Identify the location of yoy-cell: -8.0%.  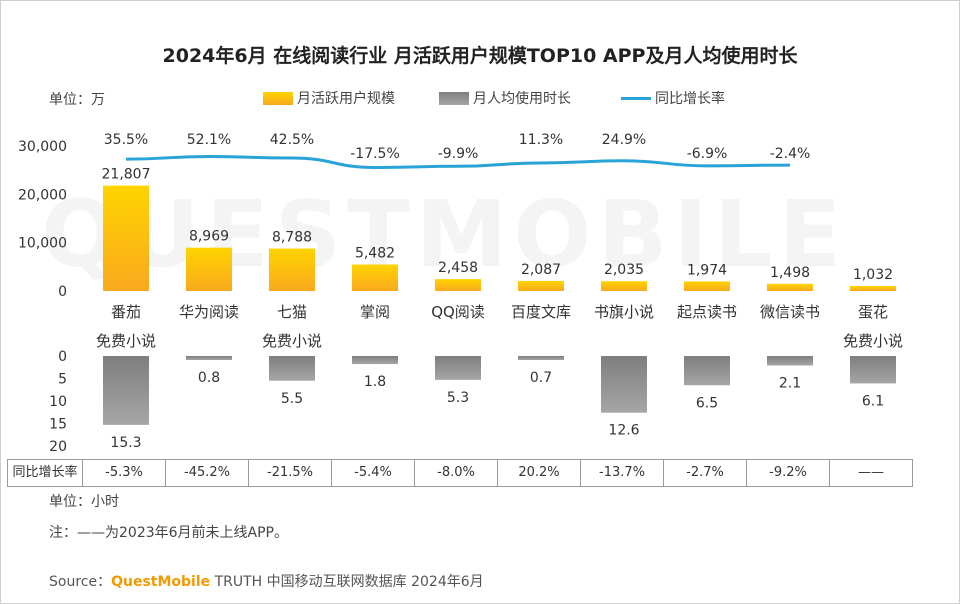
(456, 473).